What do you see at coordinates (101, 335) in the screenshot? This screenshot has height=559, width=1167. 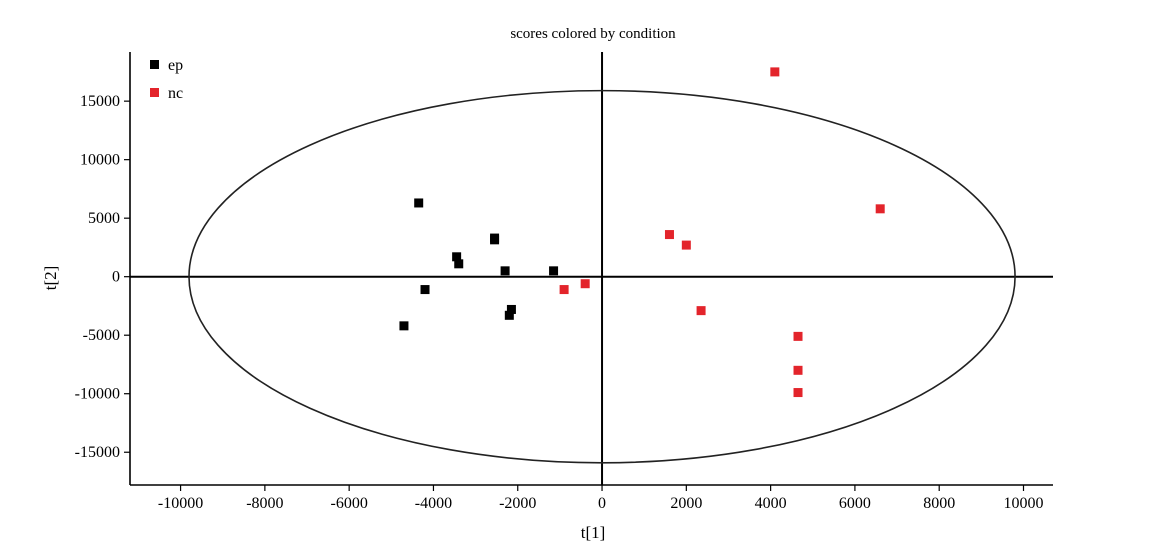 I see `y-tick-label: -5000` at bounding box center [101, 335].